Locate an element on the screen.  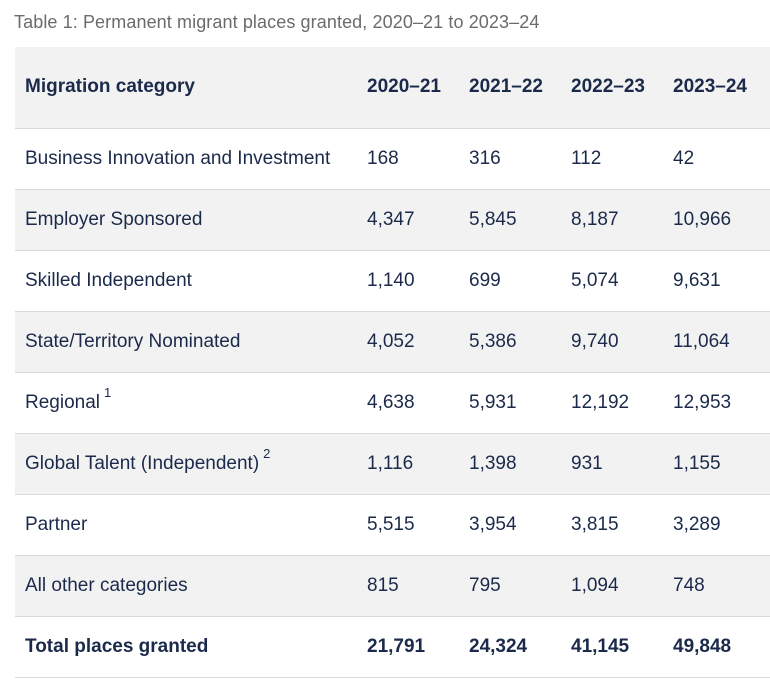
total-cell: 21,791 is located at coordinates (408, 647).